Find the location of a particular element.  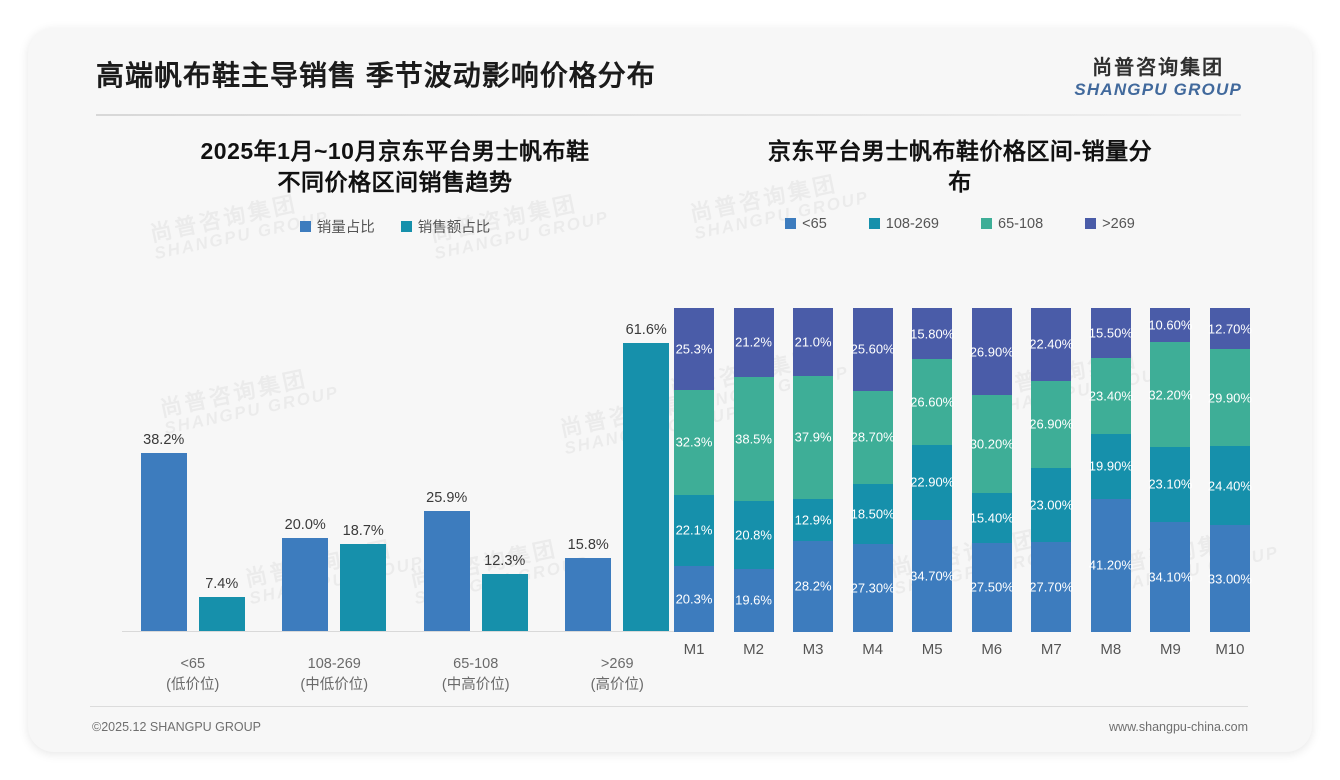

stacked-segment: 22.1% is located at coordinates (694, 530).